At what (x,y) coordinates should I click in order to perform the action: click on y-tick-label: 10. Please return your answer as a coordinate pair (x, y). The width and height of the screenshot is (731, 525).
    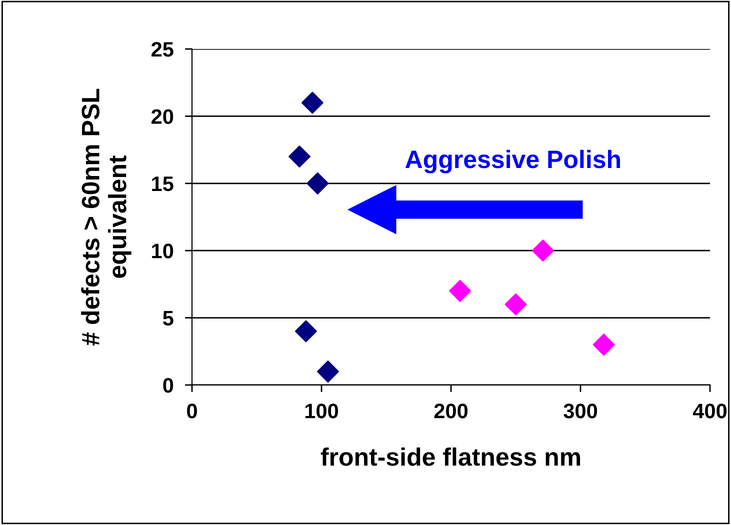
    Looking at the image, I should click on (163, 251).